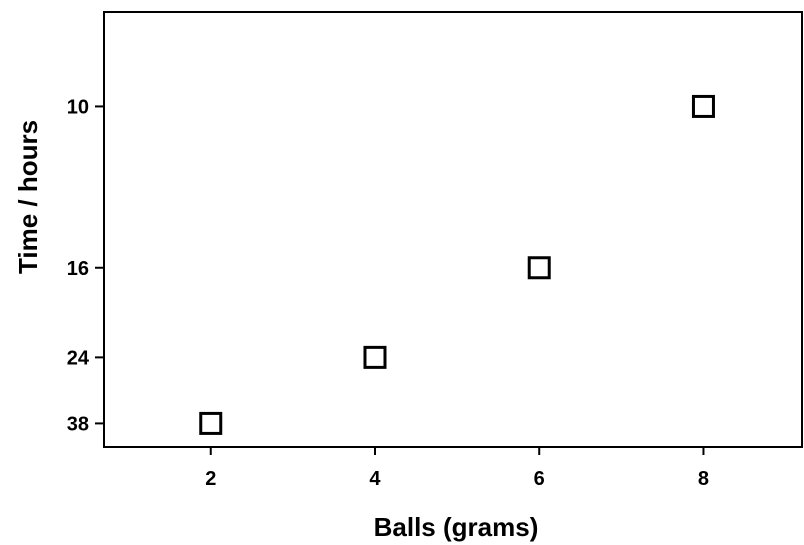 The width and height of the screenshot is (804, 545). Describe the element at coordinates (78, 358) in the screenshot. I see `y-tick-label: 24` at that location.